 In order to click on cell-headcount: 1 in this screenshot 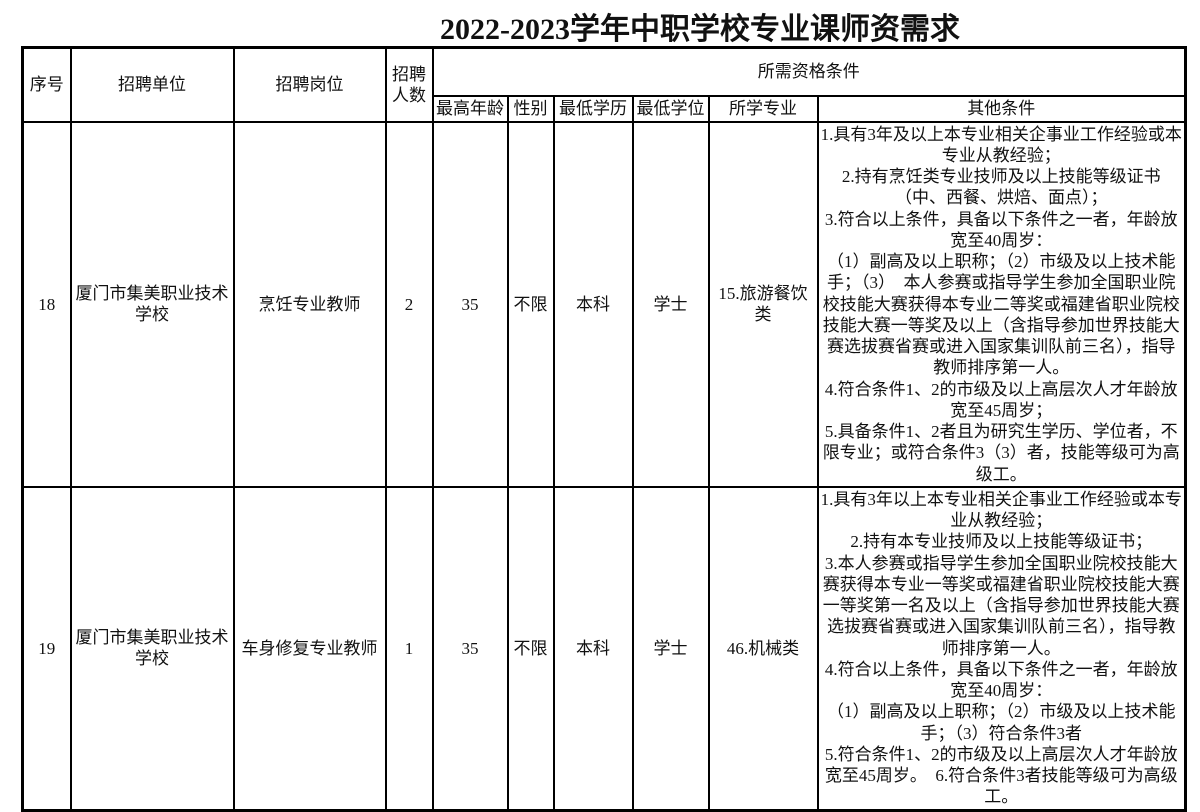, I will do `click(409, 648)`.